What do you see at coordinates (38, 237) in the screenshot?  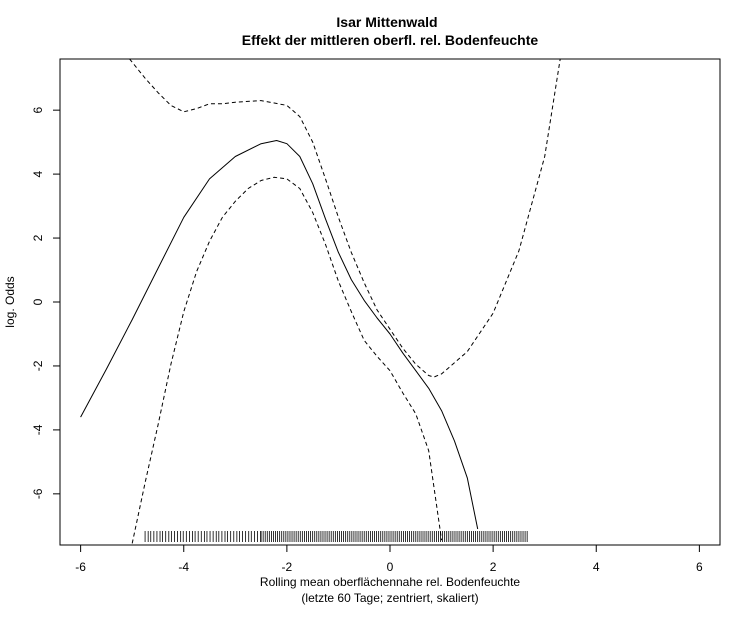 I see `y-tick-label: 2` at bounding box center [38, 237].